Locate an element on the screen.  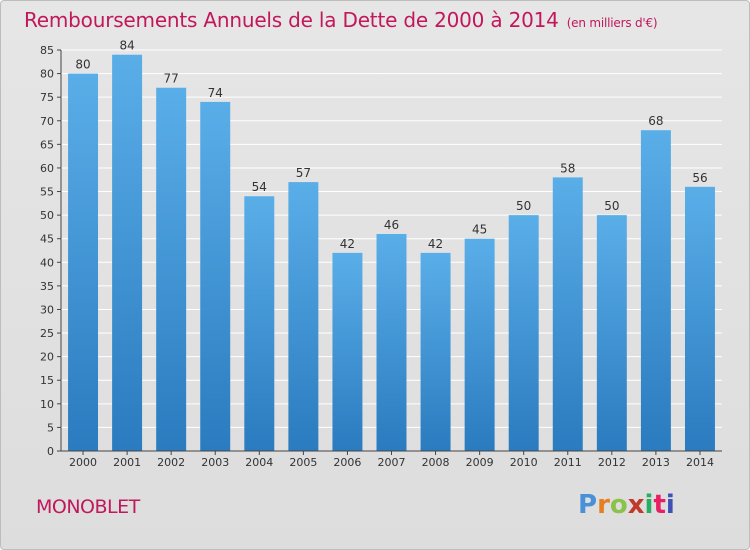
data-label: 84 is located at coordinates (126, 46).